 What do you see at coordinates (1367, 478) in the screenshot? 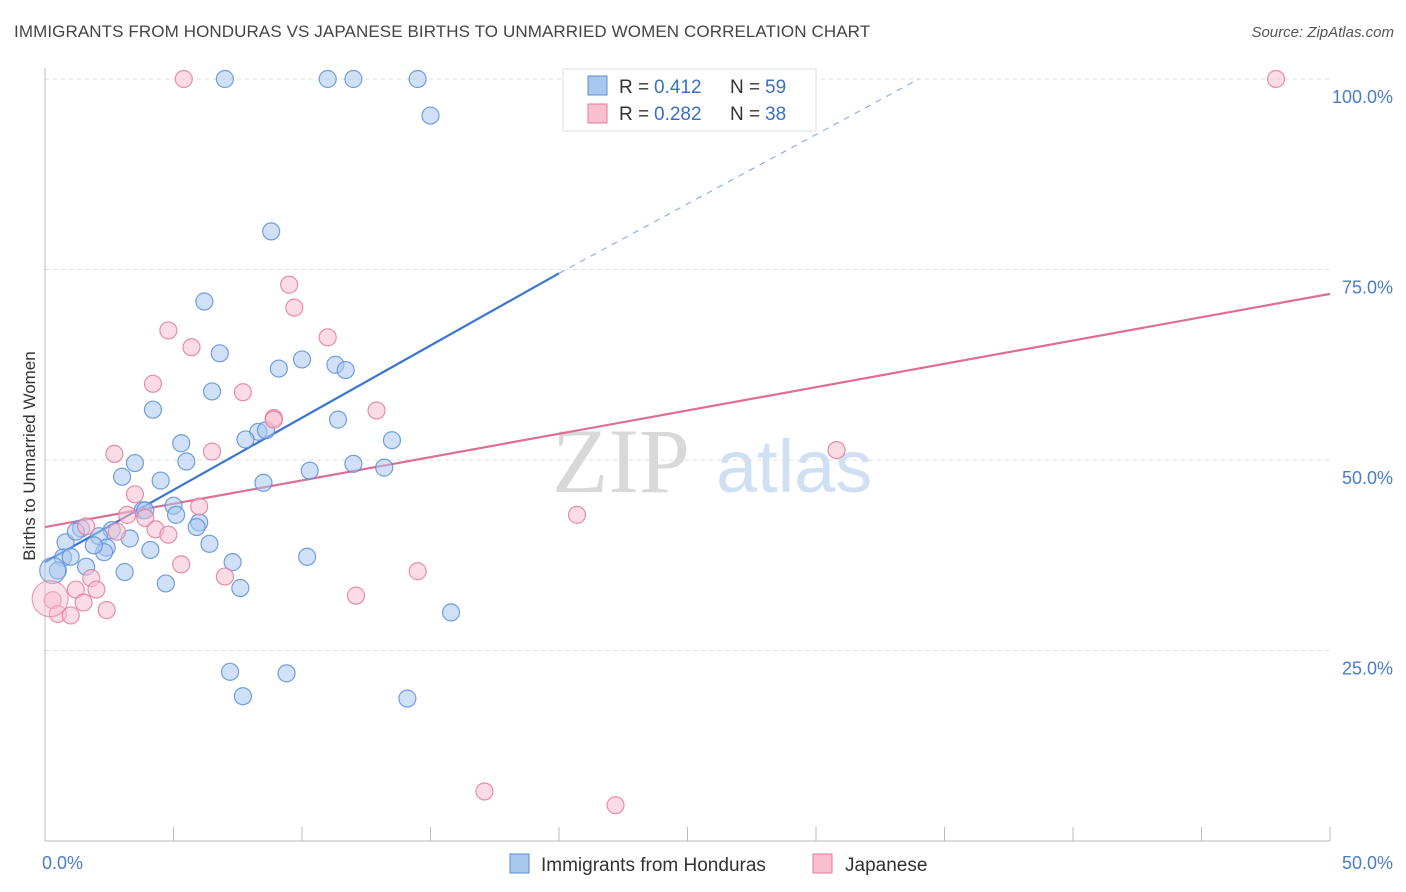
I see `y-tick-label: 50.0%` at bounding box center [1367, 478].